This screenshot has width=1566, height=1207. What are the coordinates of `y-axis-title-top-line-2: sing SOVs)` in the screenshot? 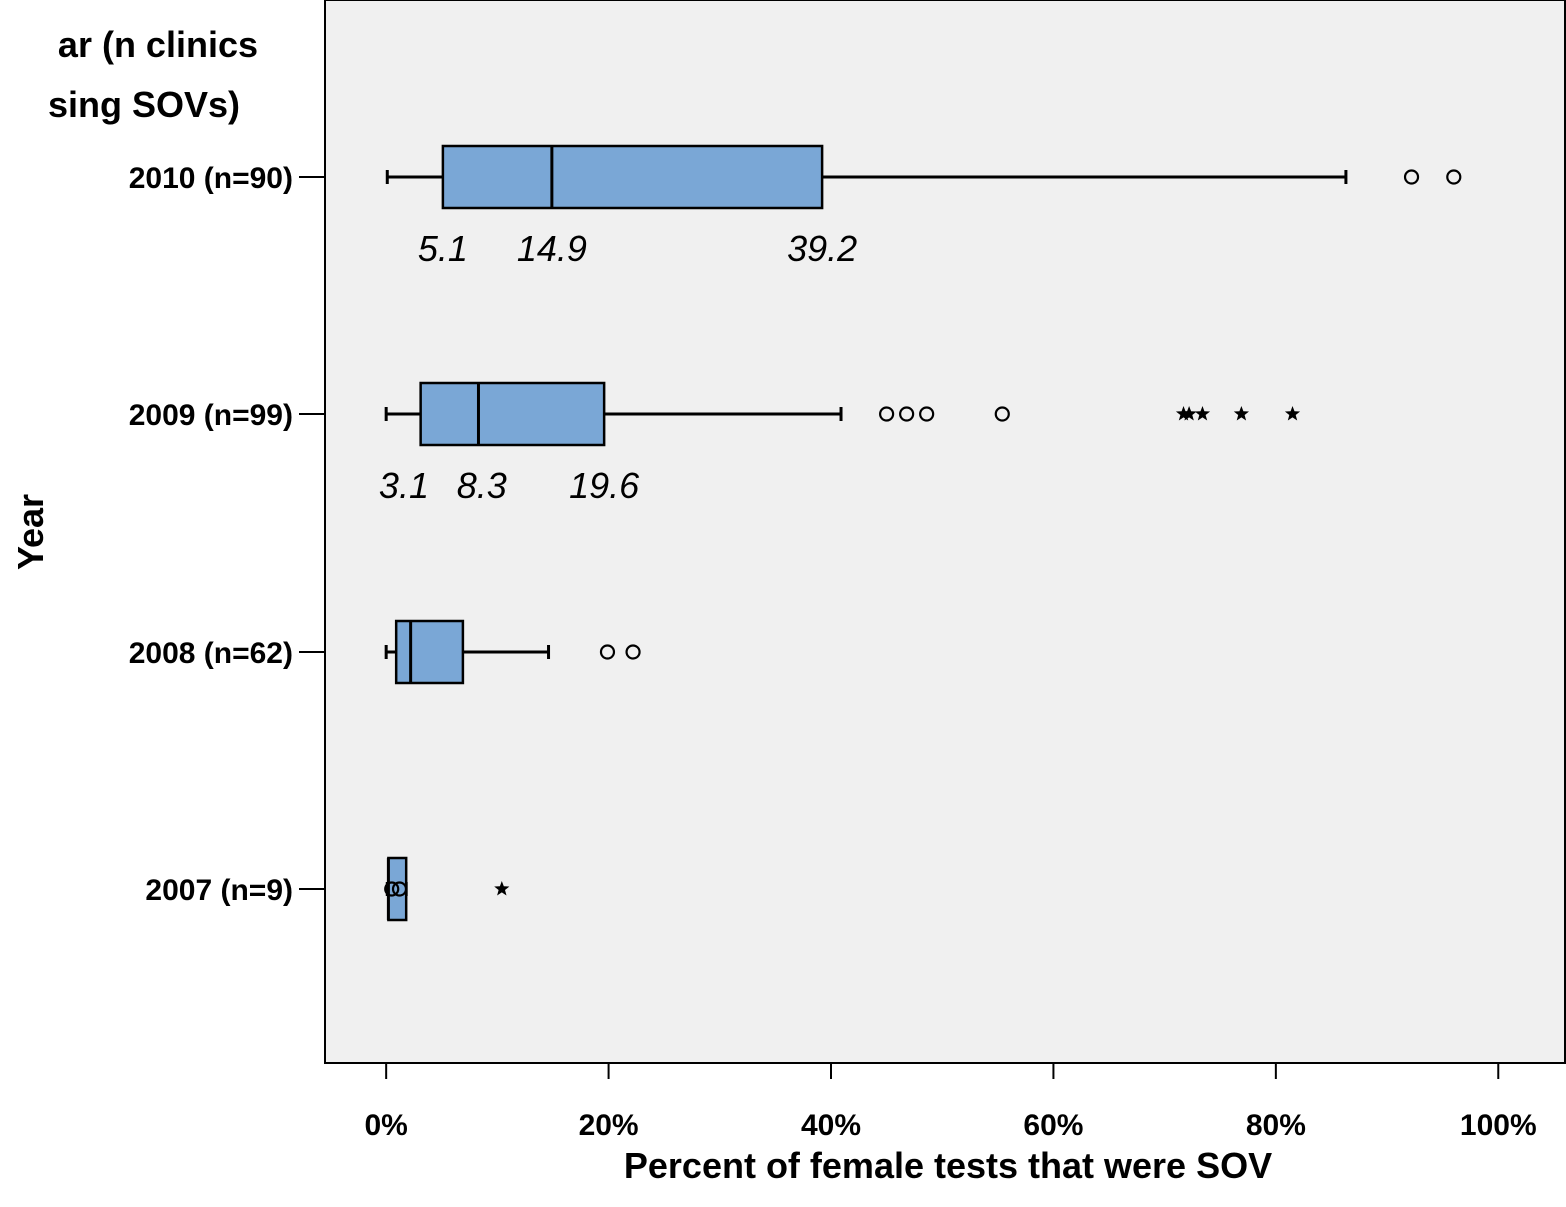 It's located at (144, 104).